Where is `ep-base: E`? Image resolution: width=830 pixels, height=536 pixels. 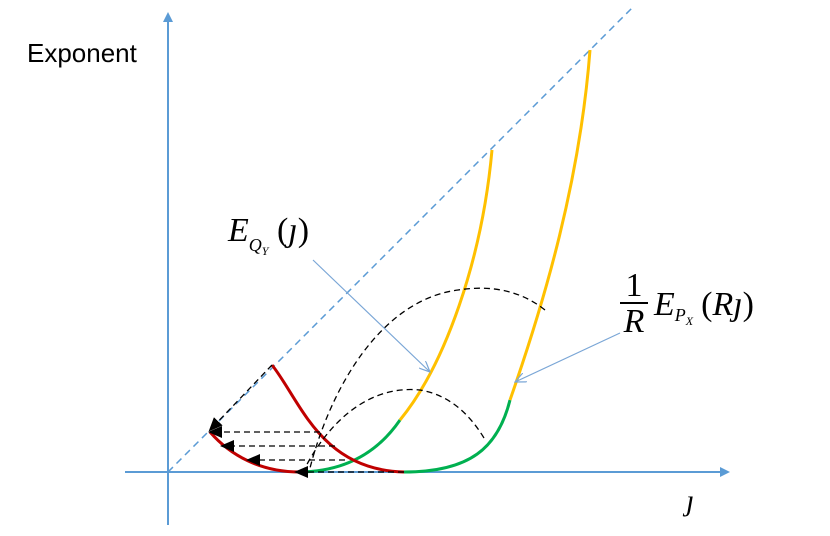 ep-base: E is located at coordinates (664, 304).